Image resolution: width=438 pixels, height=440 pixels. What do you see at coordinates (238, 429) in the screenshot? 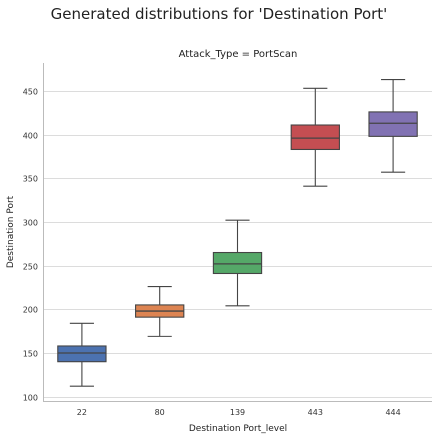
I see `x-axis-label: Destination Port_level` at bounding box center [238, 429].